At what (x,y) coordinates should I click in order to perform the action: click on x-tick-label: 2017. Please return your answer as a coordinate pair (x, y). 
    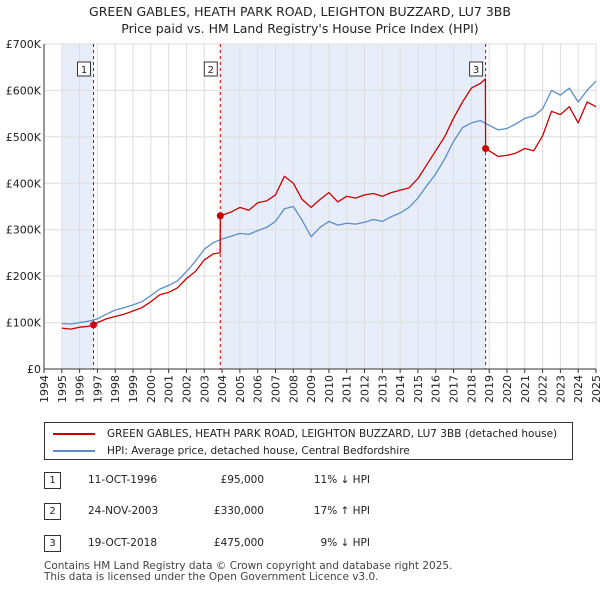
    Looking at the image, I should click on (454, 389).